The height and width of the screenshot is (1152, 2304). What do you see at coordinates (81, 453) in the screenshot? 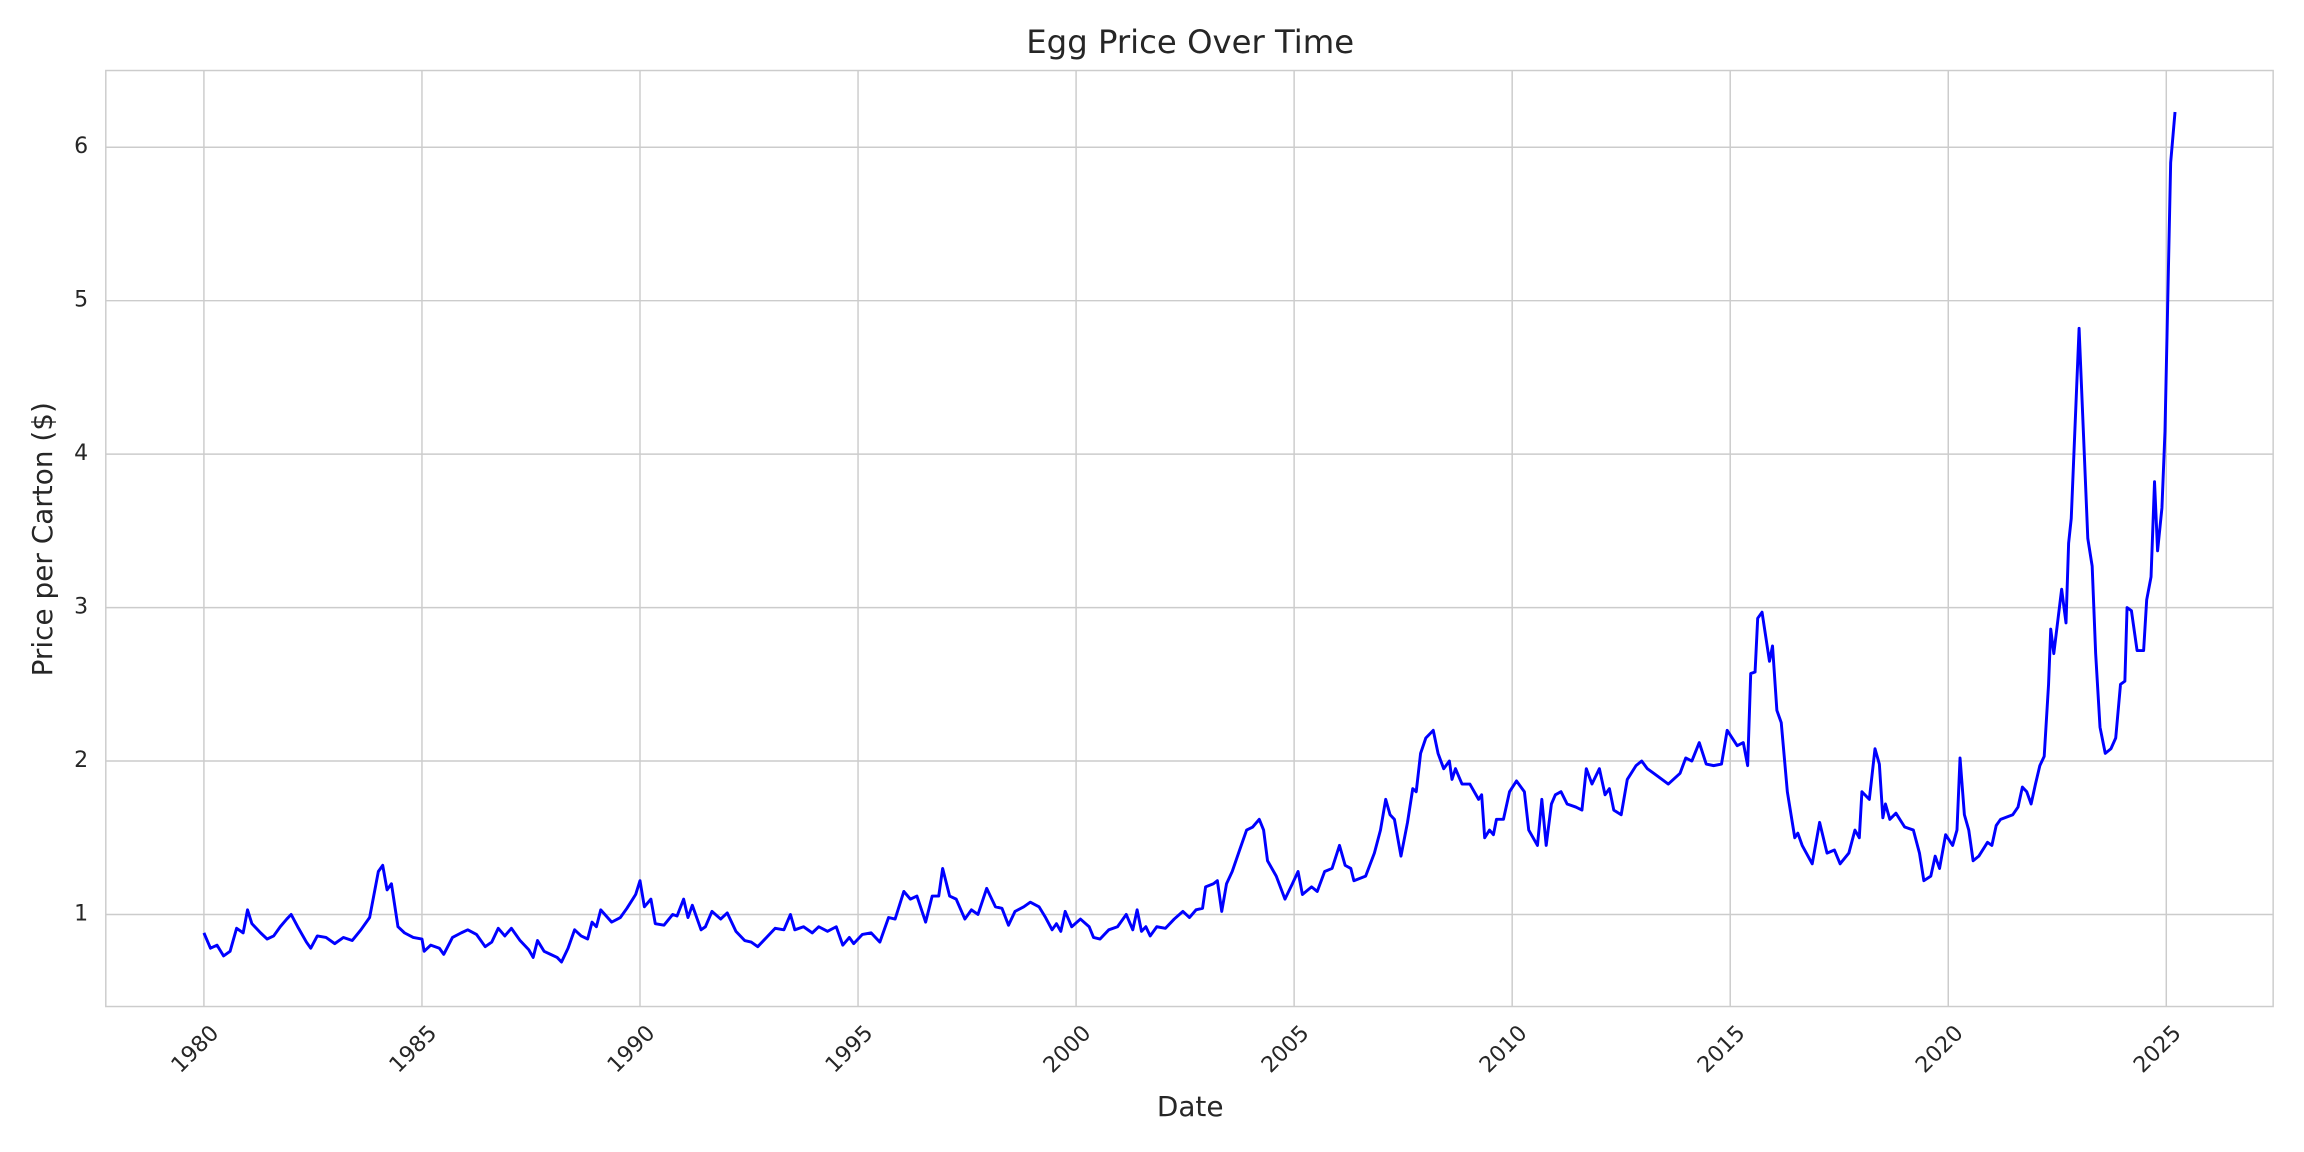
I see `y-tick-label: 4` at bounding box center [81, 453].